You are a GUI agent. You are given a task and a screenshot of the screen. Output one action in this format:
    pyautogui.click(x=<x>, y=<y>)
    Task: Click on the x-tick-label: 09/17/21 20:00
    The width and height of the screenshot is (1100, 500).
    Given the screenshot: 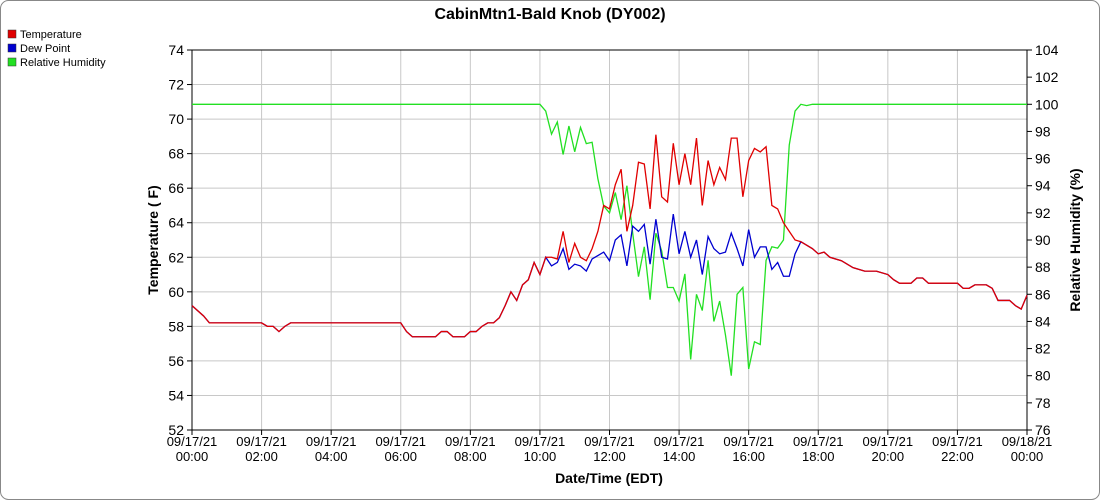 What is the action you would take?
    pyautogui.click(x=888, y=449)
    